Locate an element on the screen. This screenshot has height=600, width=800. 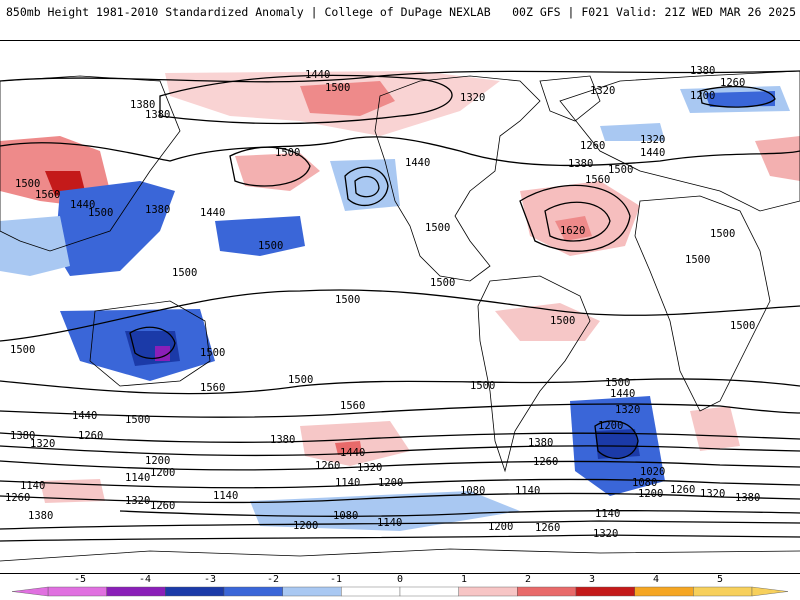
contour-1380-south is located at coordinates (400, 437).